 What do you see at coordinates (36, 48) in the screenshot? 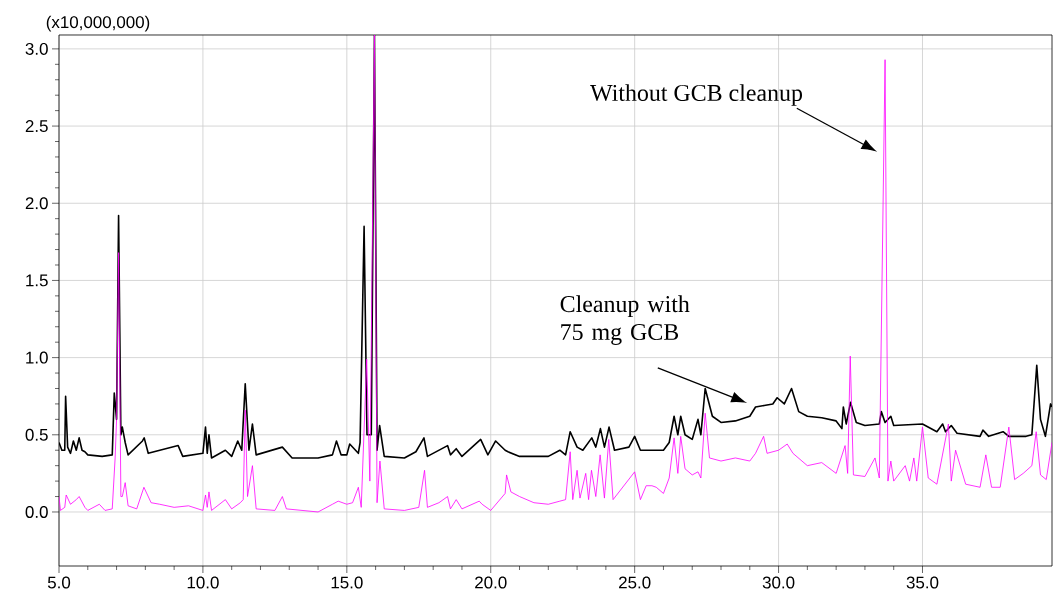
I see `y-tick-label: 3.0` at bounding box center [36, 48].